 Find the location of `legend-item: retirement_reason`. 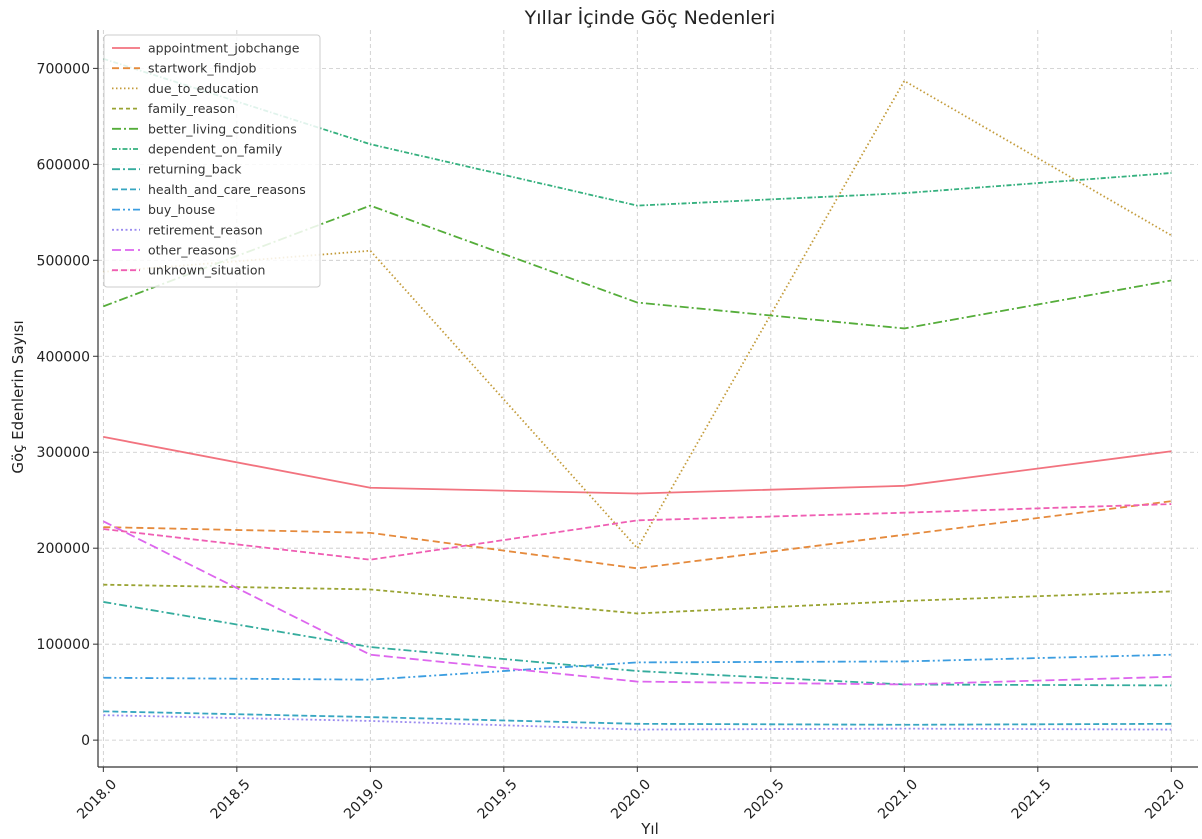

legend-item: retirement_reason is located at coordinates (187, 229).